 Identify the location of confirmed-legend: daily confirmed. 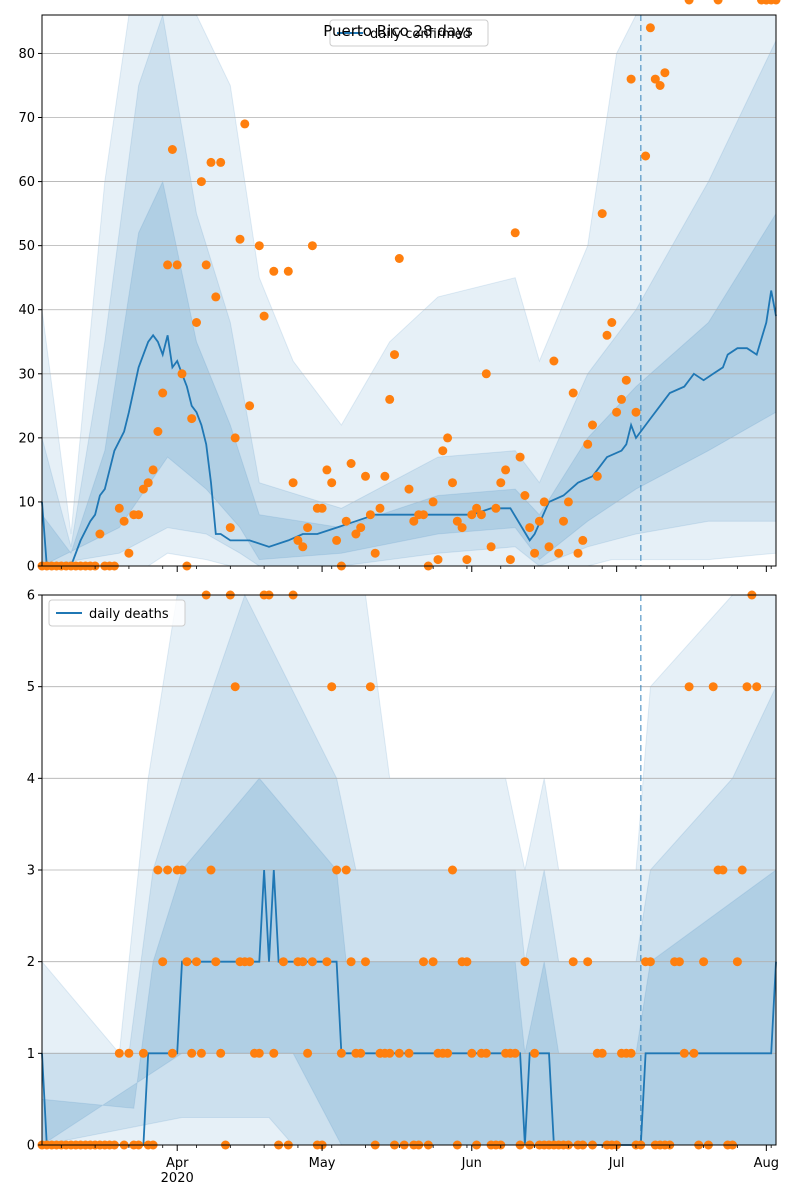
(409, 33).